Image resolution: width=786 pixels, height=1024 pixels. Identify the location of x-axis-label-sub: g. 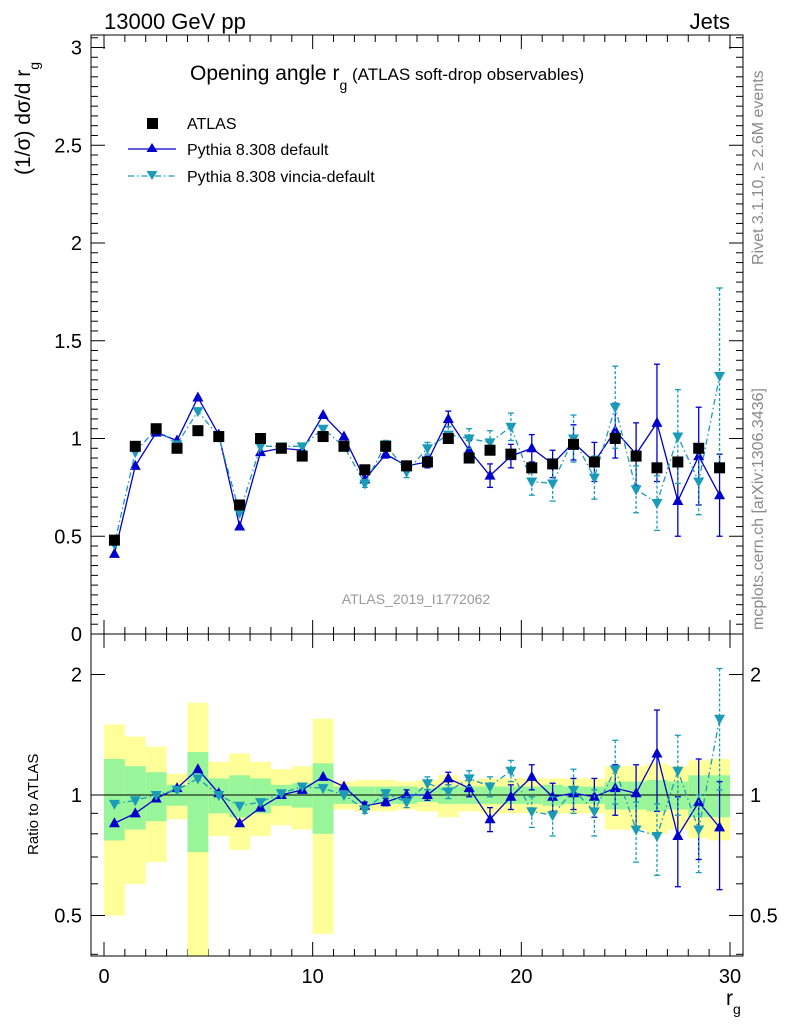
(737, 1009).